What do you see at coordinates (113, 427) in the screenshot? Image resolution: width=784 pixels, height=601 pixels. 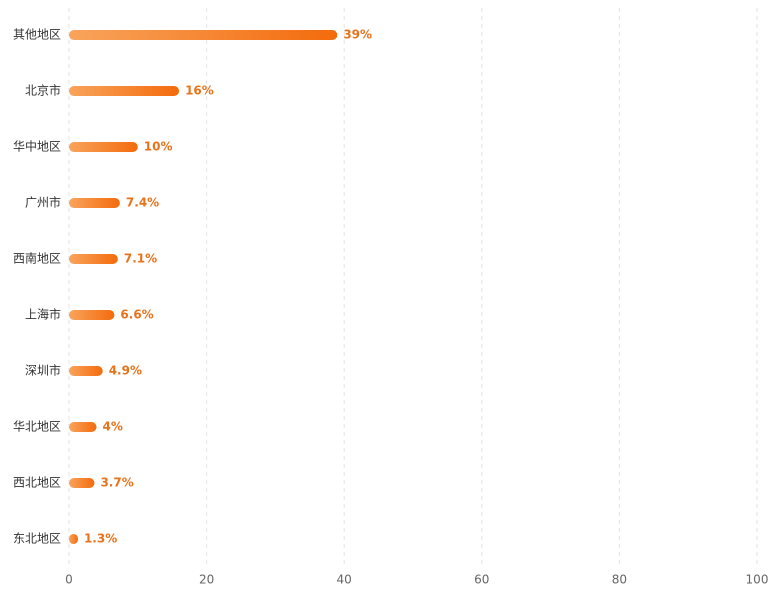 I see `value-label: 4%` at bounding box center [113, 427].